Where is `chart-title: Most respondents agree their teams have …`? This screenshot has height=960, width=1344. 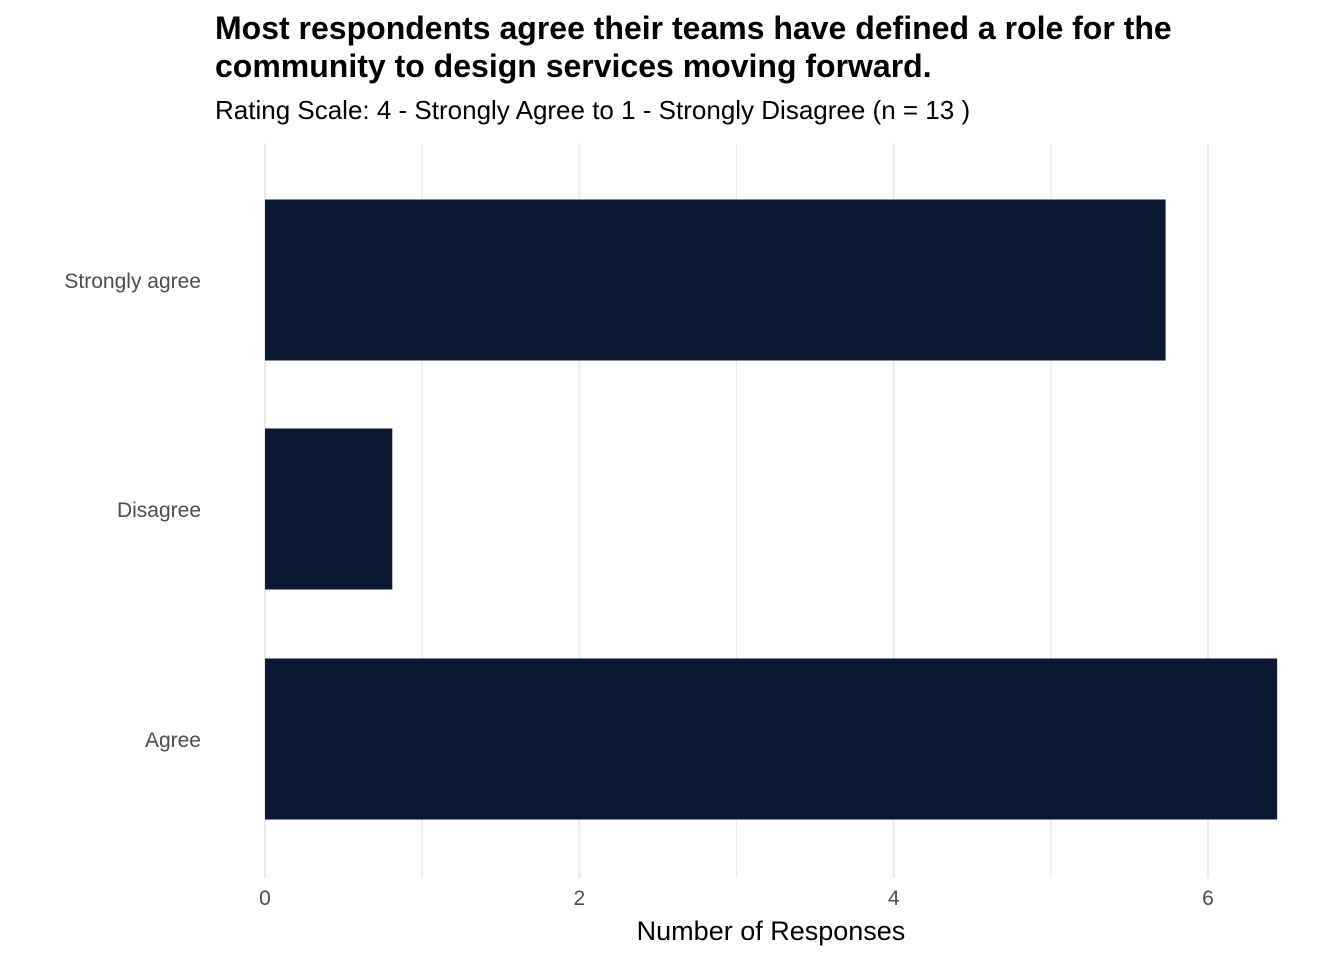 chart-title: Most respondents agree their teams have … is located at coordinates (693, 47).